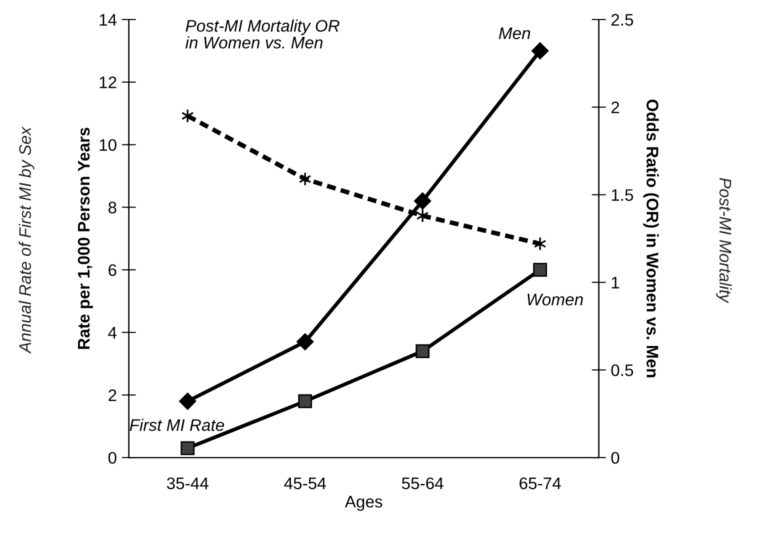  Describe the element at coordinates (187, 483) in the screenshot. I see `x-tick-label: 35-44` at that location.